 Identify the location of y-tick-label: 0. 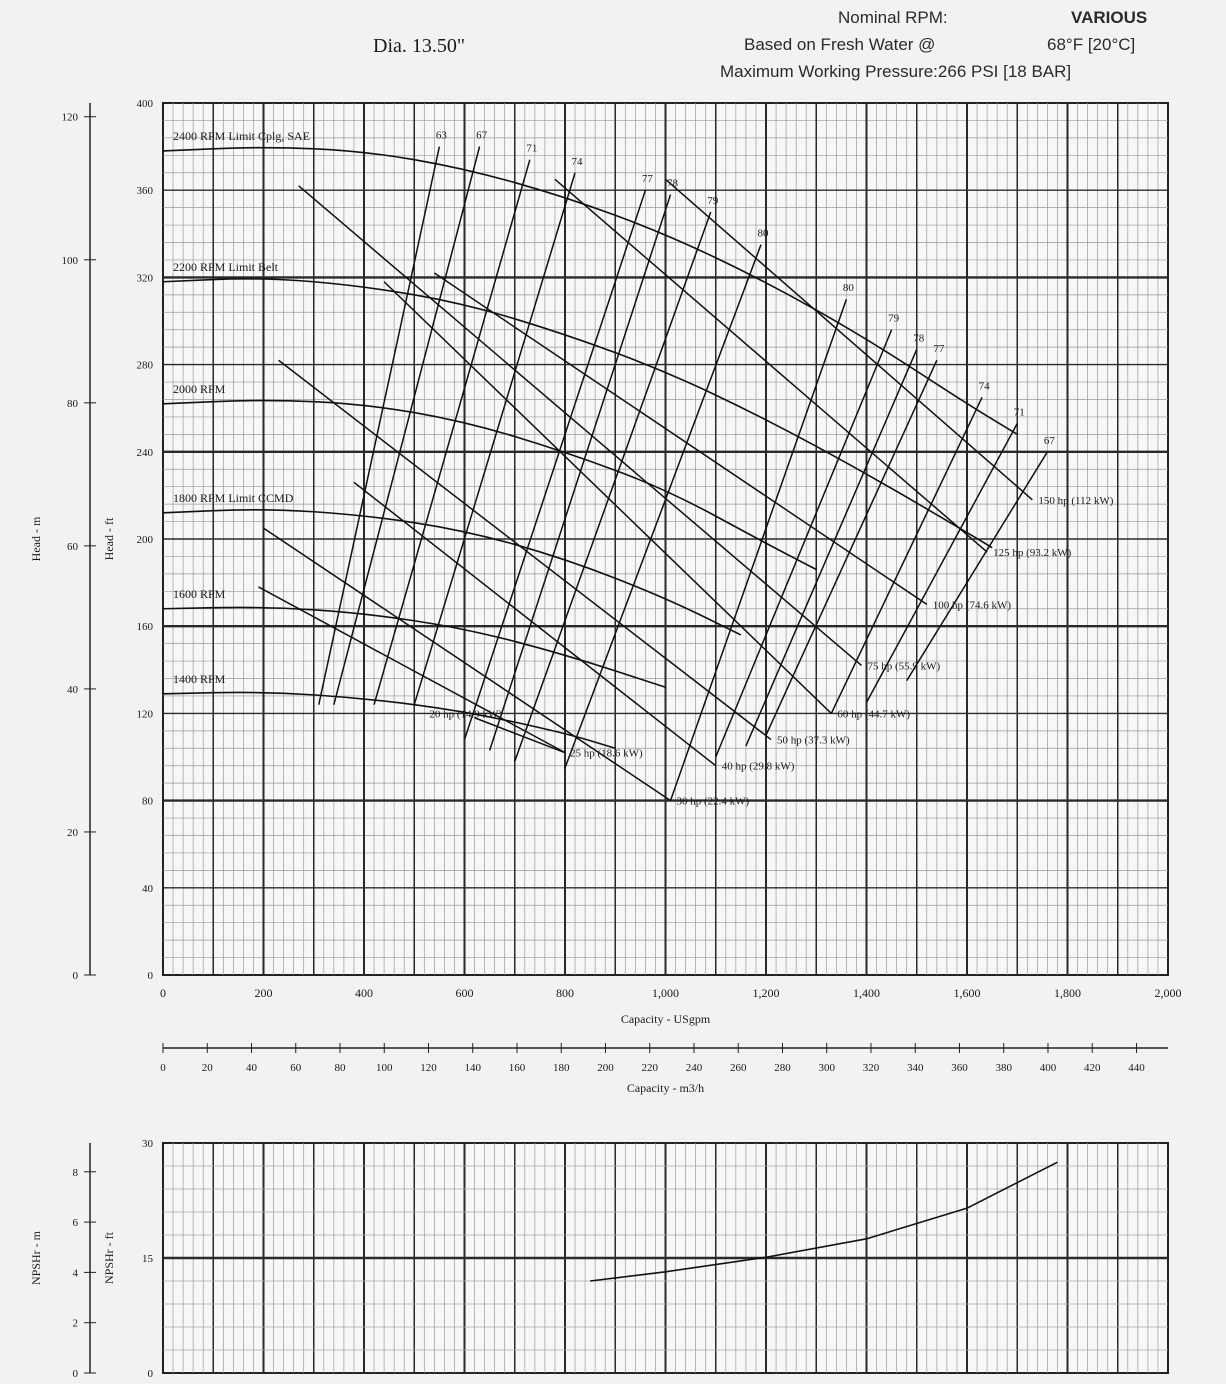
(151, 976).